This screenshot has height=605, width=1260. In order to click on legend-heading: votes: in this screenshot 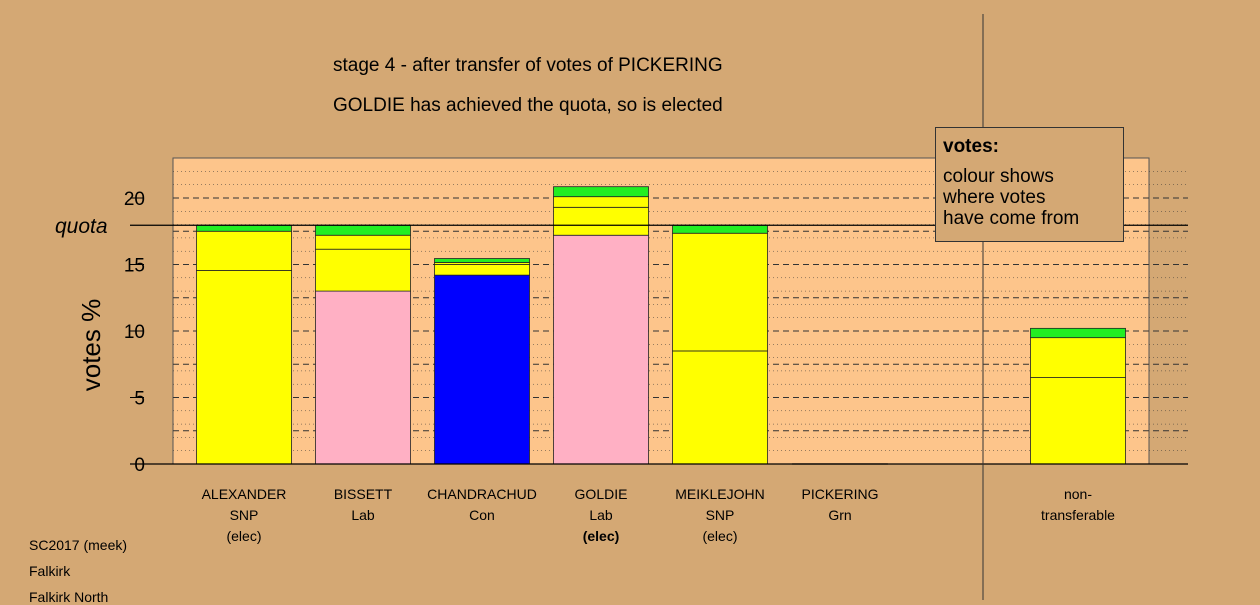, I will do `click(971, 146)`.